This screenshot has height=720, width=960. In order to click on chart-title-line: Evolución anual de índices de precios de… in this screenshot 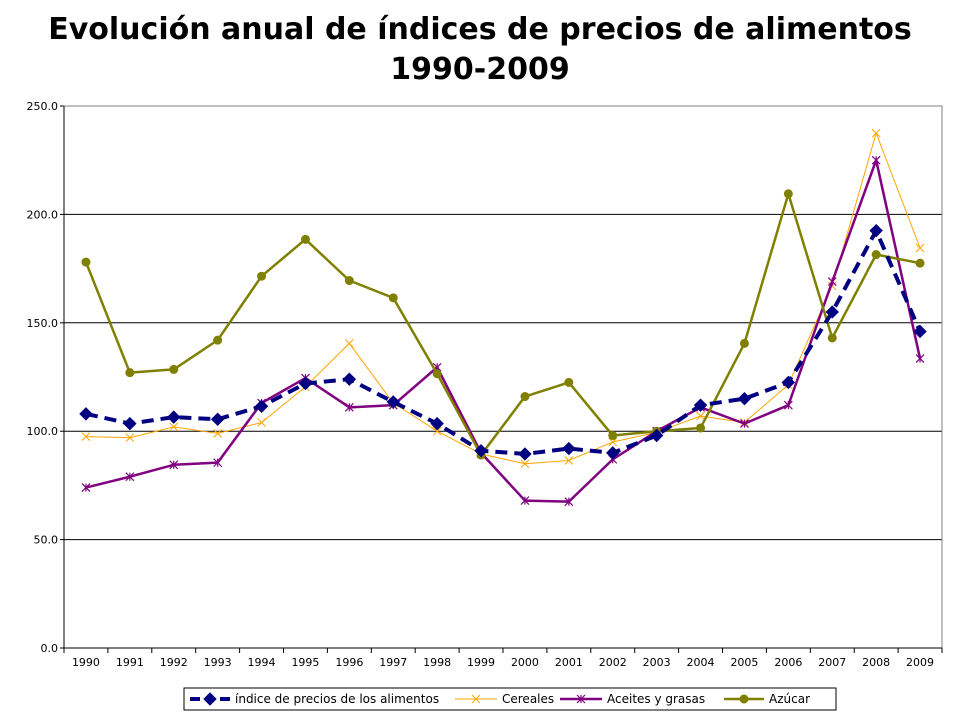, I will do `click(480, 29)`.